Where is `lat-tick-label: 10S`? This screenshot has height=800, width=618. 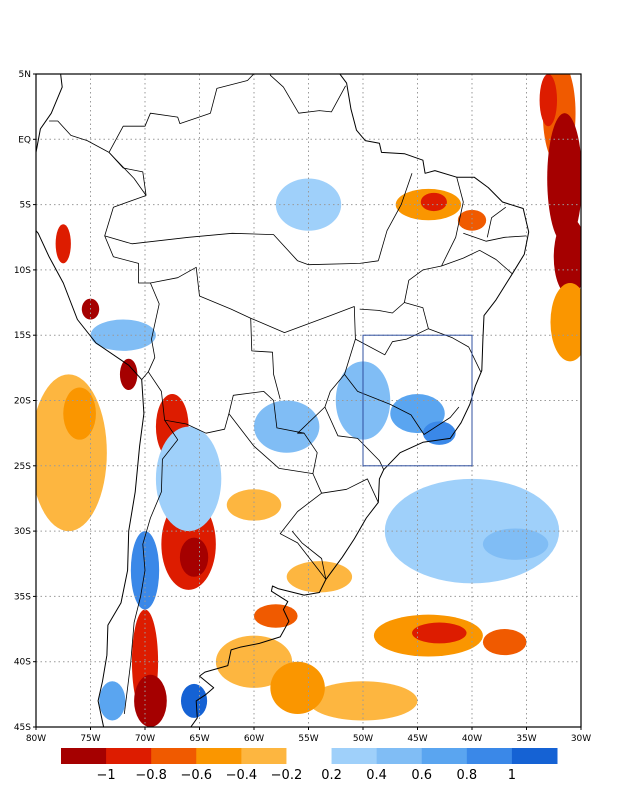
lat-tick-label: 10S is located at coordinates (22, 271).